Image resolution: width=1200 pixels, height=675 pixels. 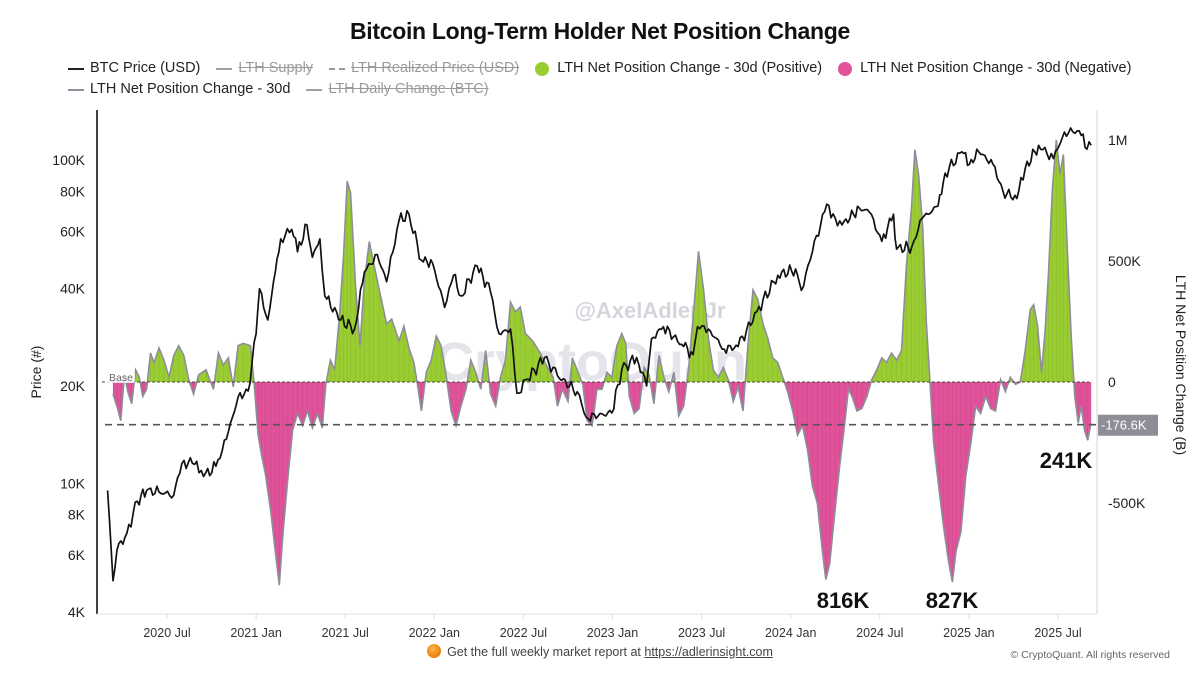 What do you see at coordinates (434, 651) in the screenshot?
I see `bitcoin-coin-icon` at bounding box center [434, 651].